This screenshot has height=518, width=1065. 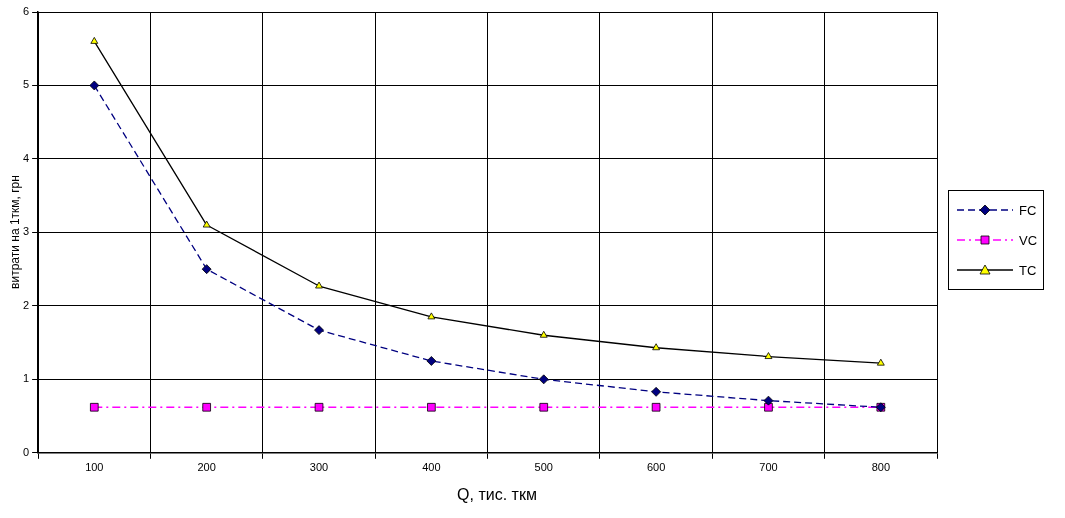 I want to click on y-axis-title: витрати на 1ткм, грн, so click(x=15, y=232).